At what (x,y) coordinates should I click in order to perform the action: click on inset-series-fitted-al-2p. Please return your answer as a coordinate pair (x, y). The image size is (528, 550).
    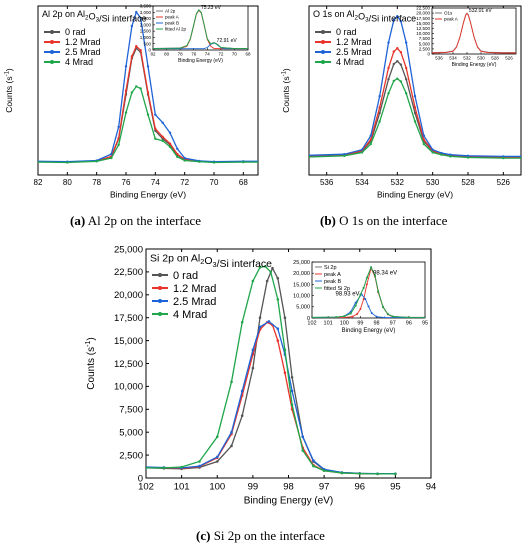
    Looking at the image, I should click on (200, 29).